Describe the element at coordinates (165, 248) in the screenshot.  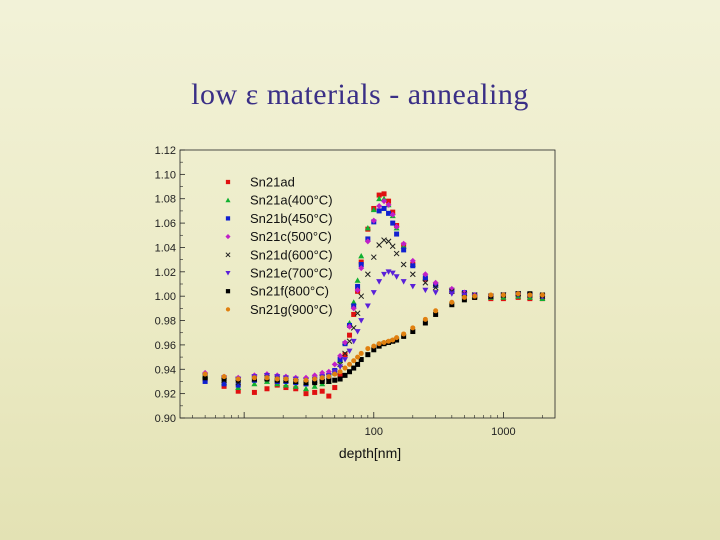
I see `y-tick-label: 1.04` at that location.